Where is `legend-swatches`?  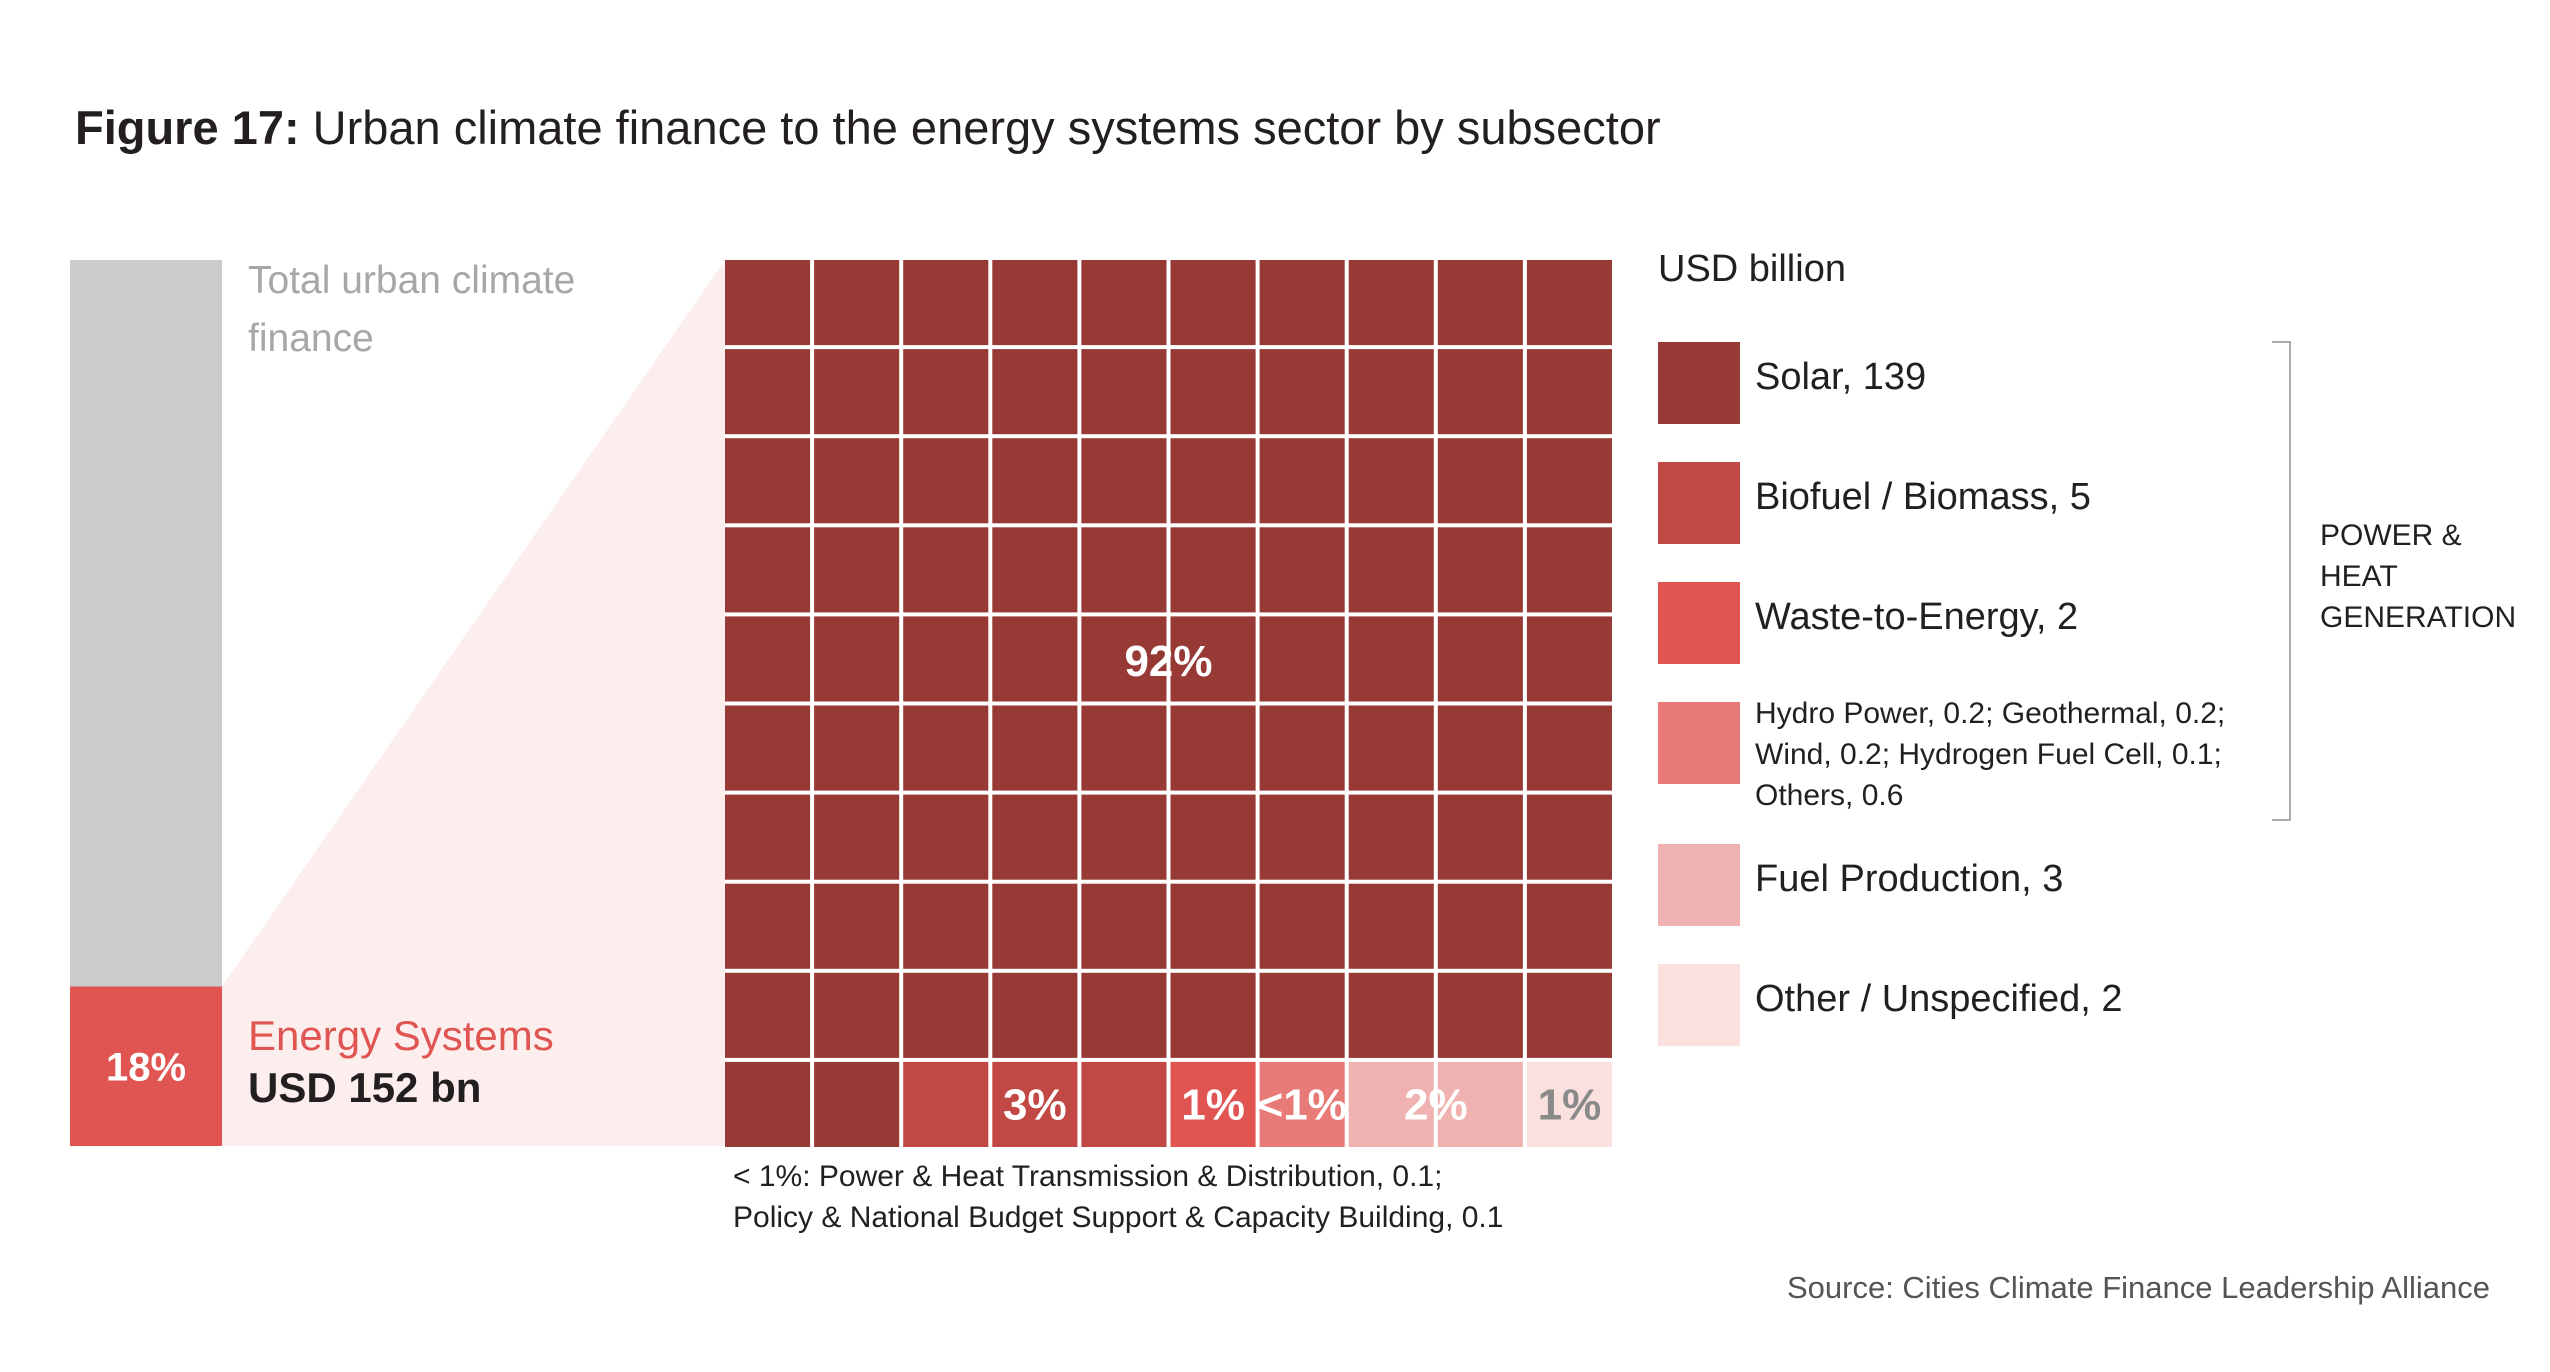
legend-swatches is located at coordinates (1699, 694).